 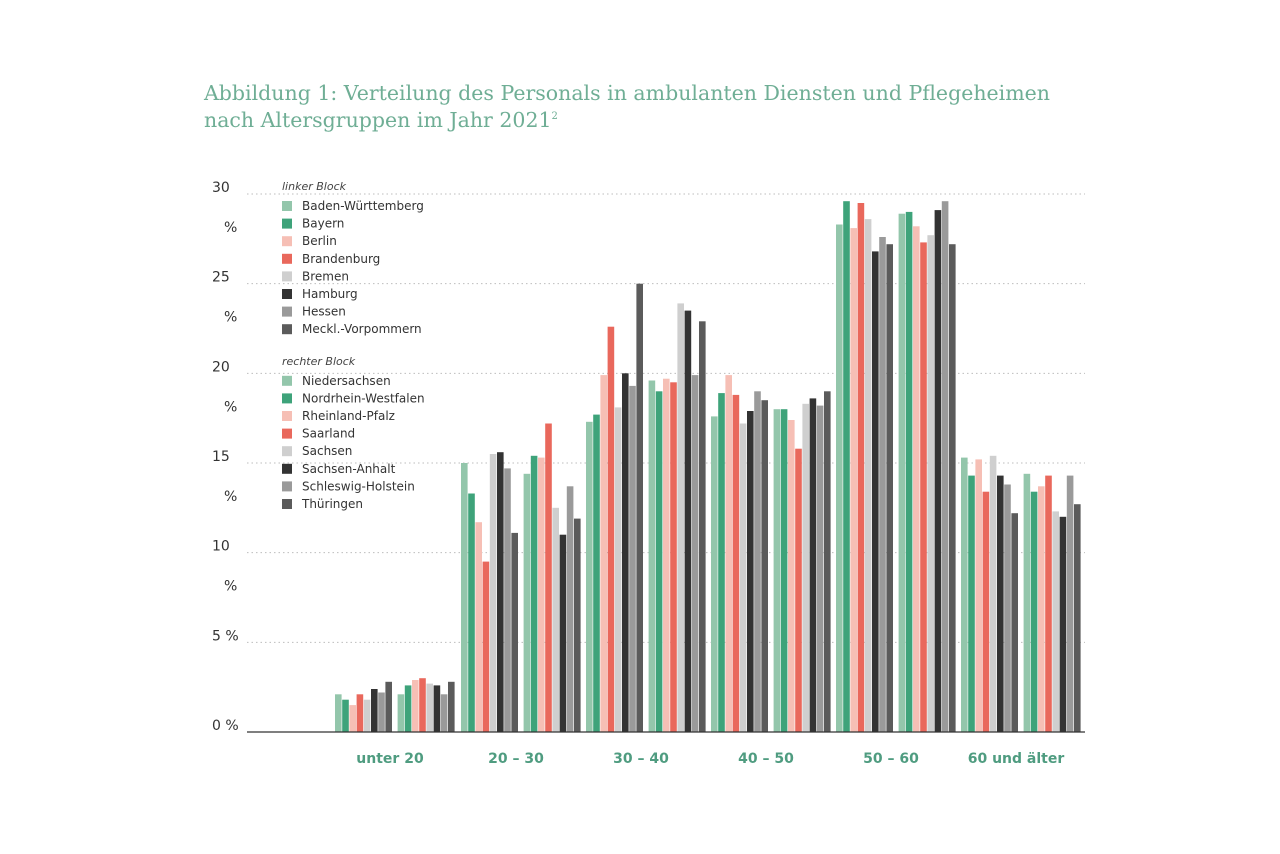 I want to click on y-tick-value: 15, so click(x=221, y=457).